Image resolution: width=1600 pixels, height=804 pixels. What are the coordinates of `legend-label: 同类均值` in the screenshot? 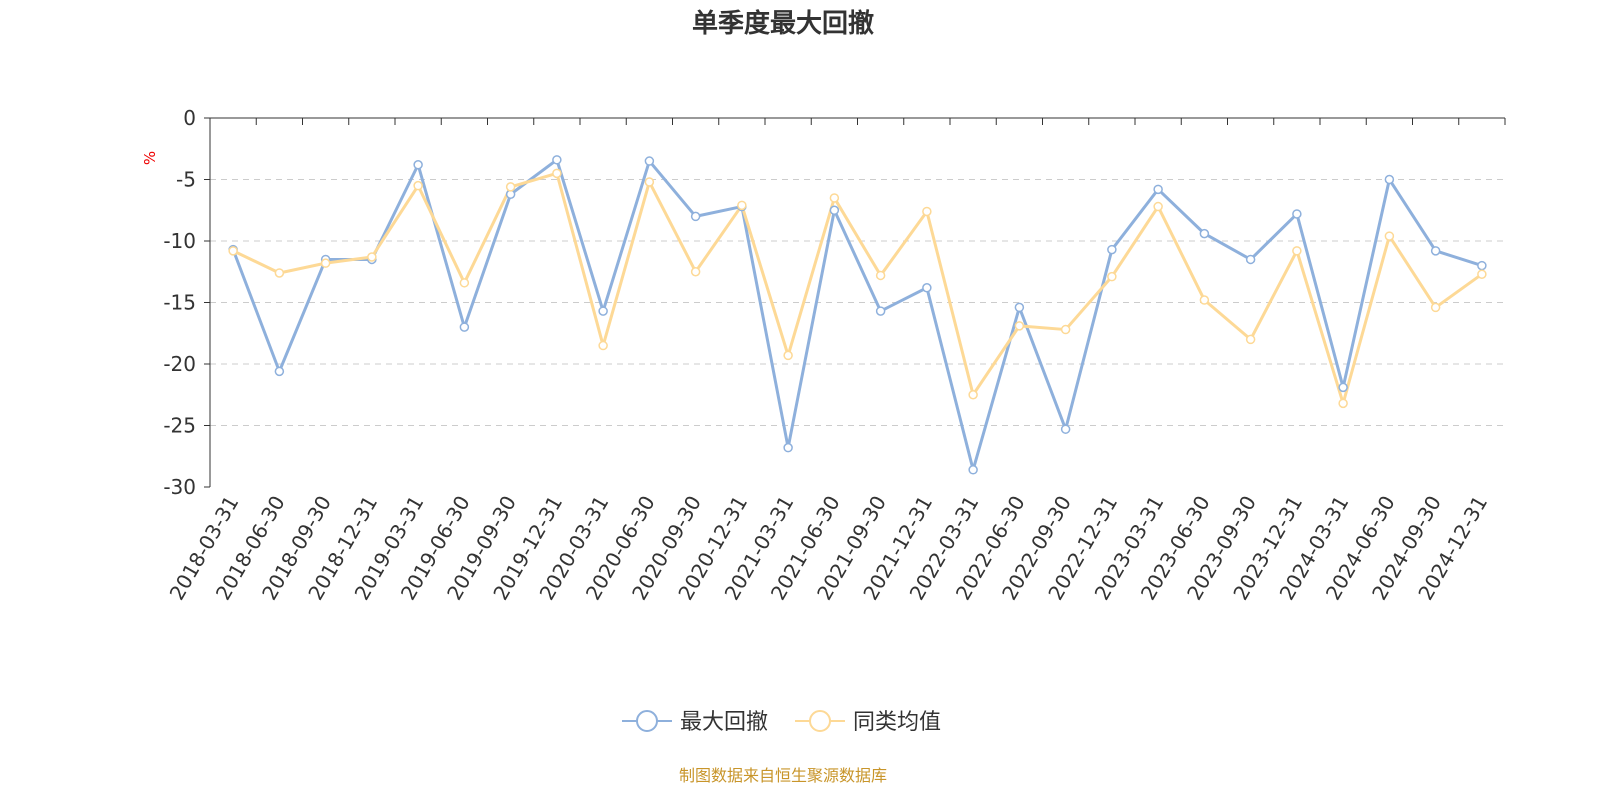 It's located at (897, 722).